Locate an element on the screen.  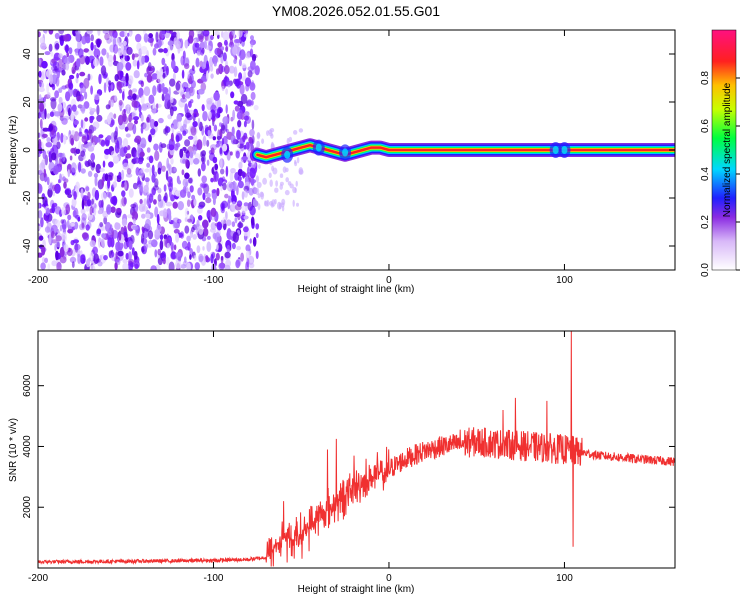
snr-xtick-label: -100 is located at coordinates (213, 578).